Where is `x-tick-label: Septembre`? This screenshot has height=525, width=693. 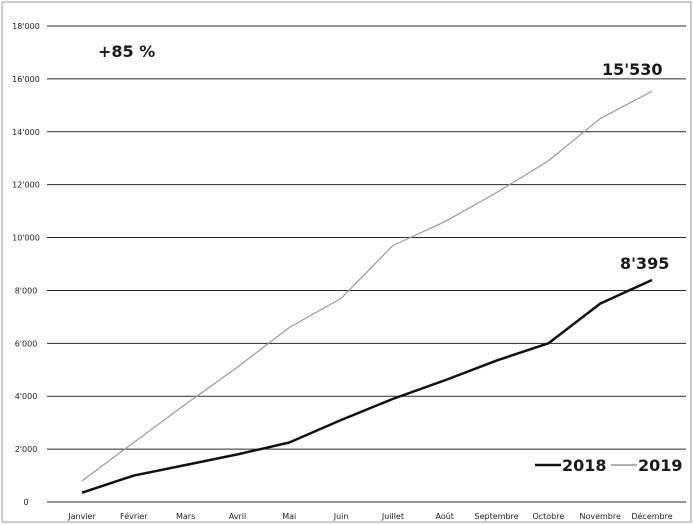
x-tick-label: Septembre is located at coordinates (497, 516).